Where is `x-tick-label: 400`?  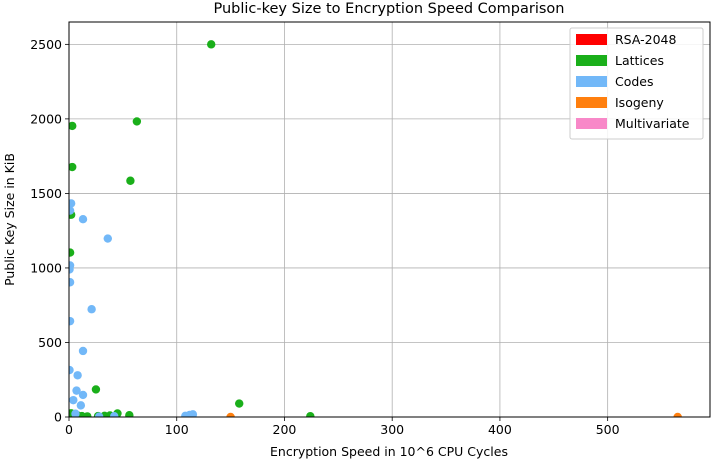 x-tick-label: 400 is located at coordinates (500, 429).